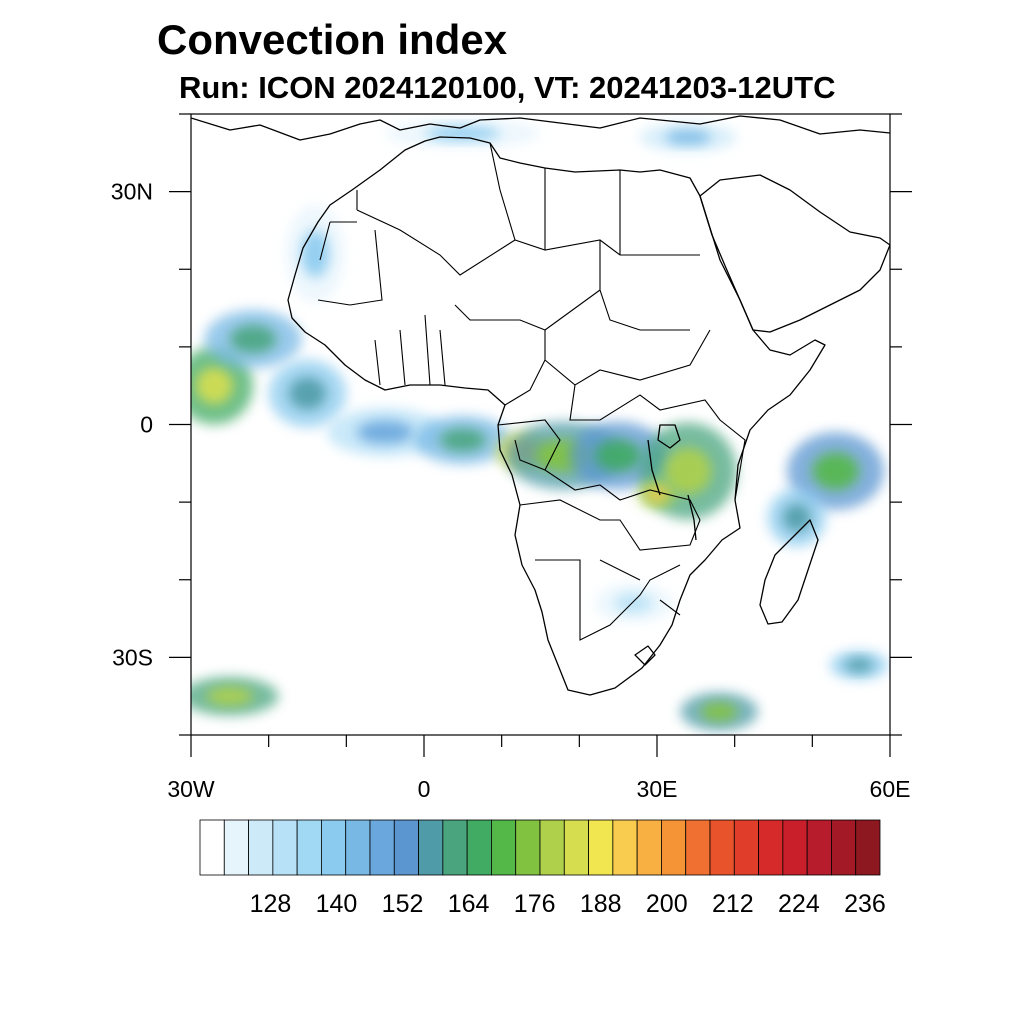  Describe the element at coordinates (667, 904) in the screenshot. I see `colorbar-label: 200` at that location.